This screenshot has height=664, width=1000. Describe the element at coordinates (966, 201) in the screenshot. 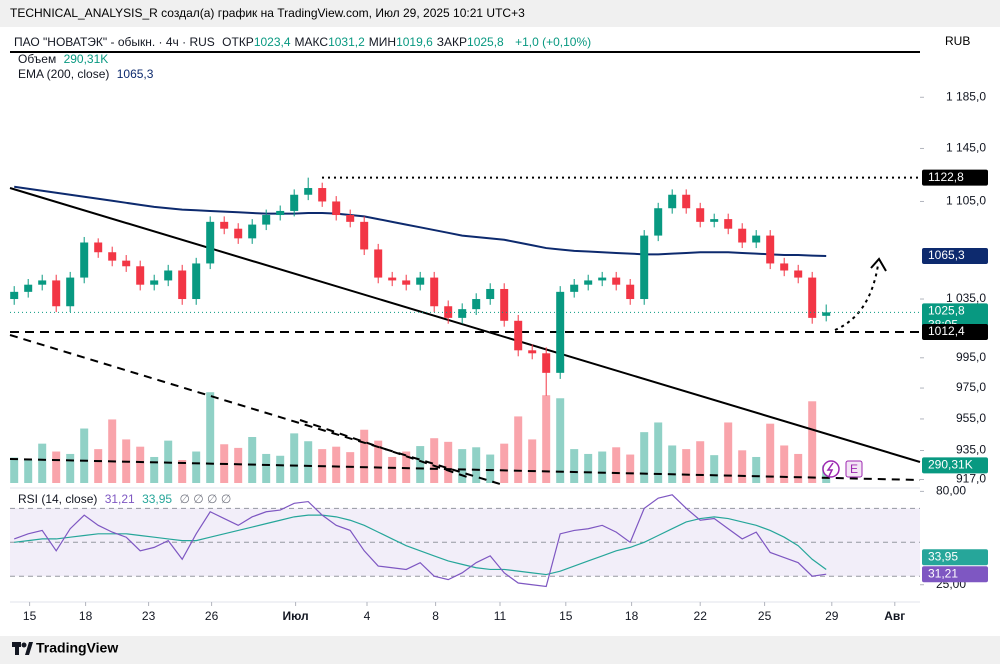

I see `y-tick-label: 1 105,0` at that location.